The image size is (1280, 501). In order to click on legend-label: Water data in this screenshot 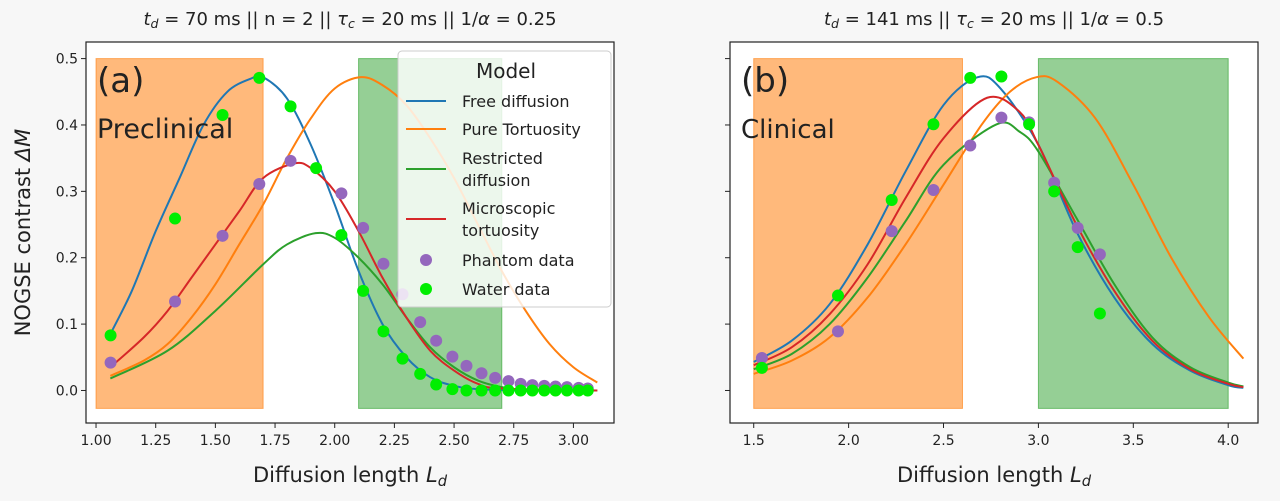, I will do `click(506, 289)`.